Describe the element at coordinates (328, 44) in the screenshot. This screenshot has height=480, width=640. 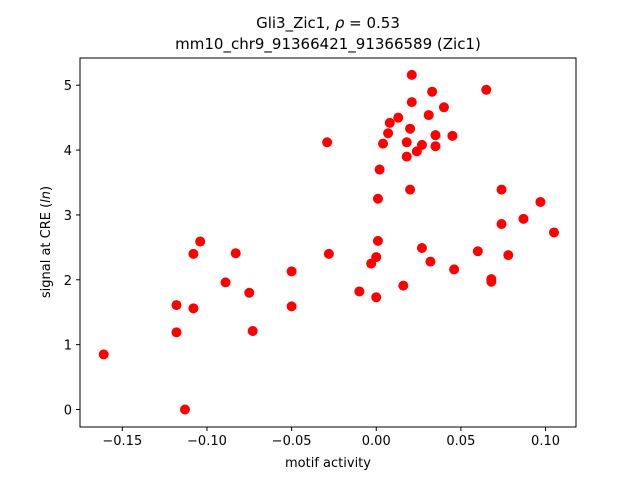
I see `chart-title-line2: mm10_chr9_91366421_91366589 (Zic1)` at that location.